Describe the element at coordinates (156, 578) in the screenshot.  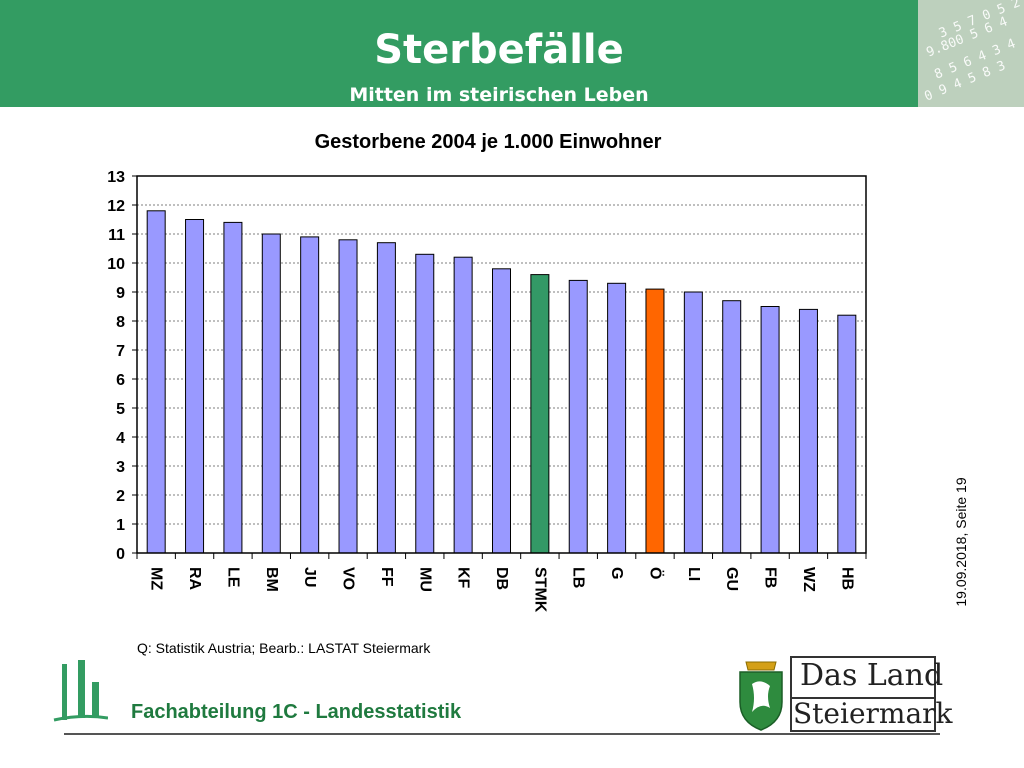
I see `category-label: MZ` at that location.